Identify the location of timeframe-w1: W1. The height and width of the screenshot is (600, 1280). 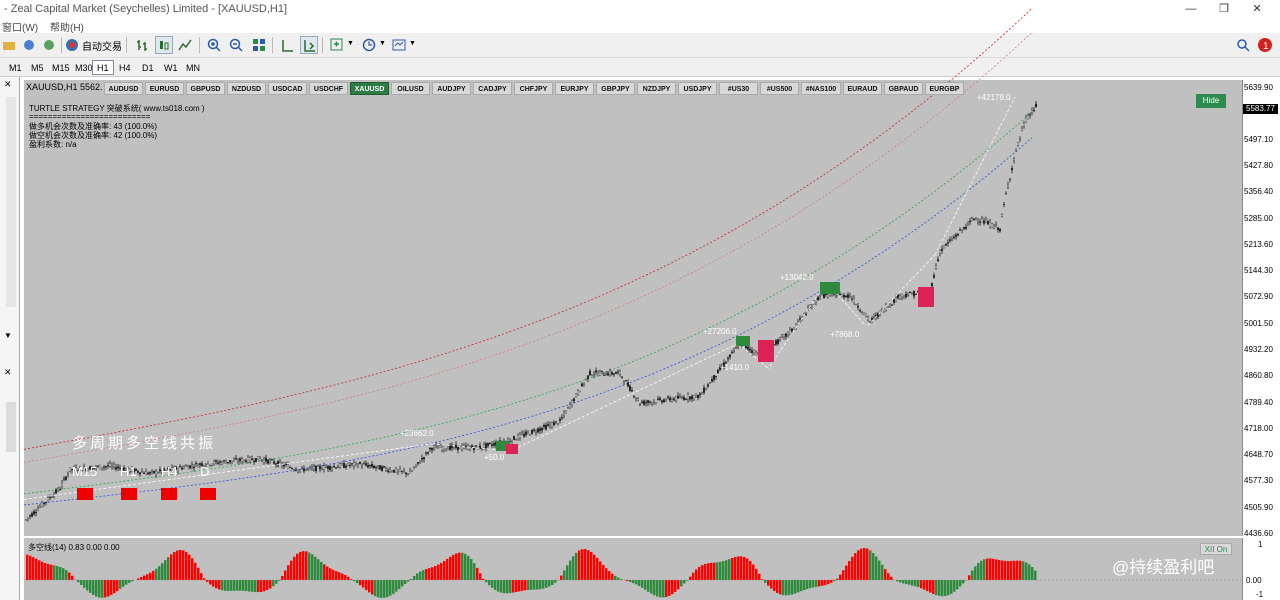
(171, 68).